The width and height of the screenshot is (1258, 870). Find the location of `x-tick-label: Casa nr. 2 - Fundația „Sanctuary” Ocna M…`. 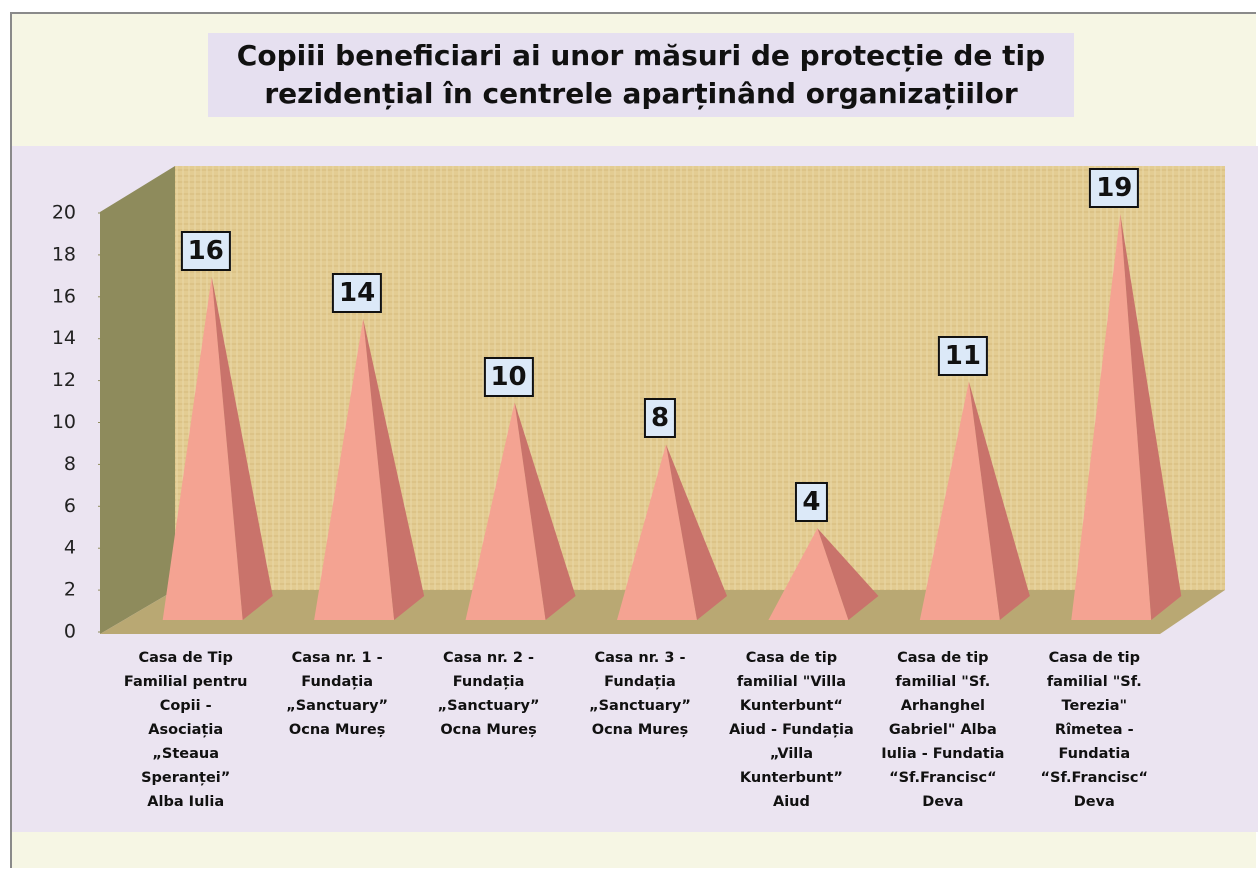

x-tick-label: Casa nr. 2 - Fundația „Sanctuary” Ocna M… is located at coordinates (488, 694).